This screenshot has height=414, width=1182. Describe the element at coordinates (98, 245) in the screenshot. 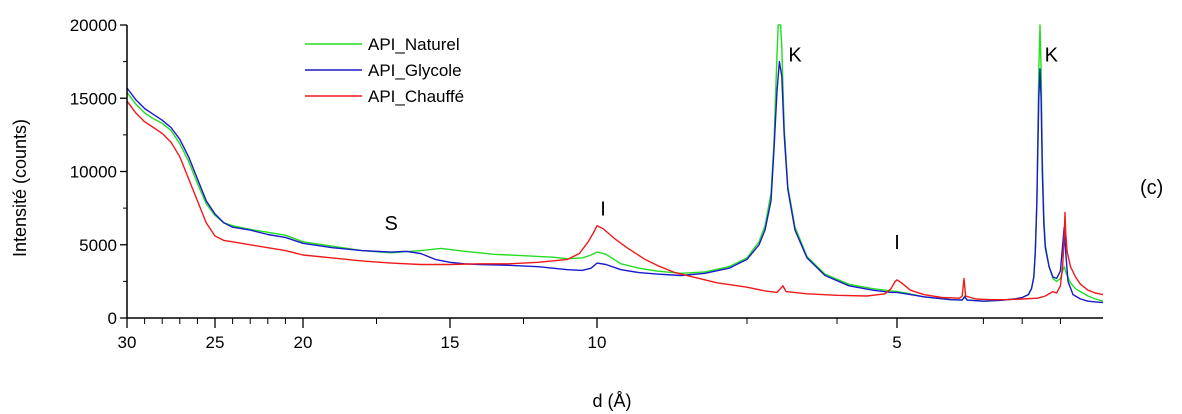

I see `y-tick-label: 5000` at that location.